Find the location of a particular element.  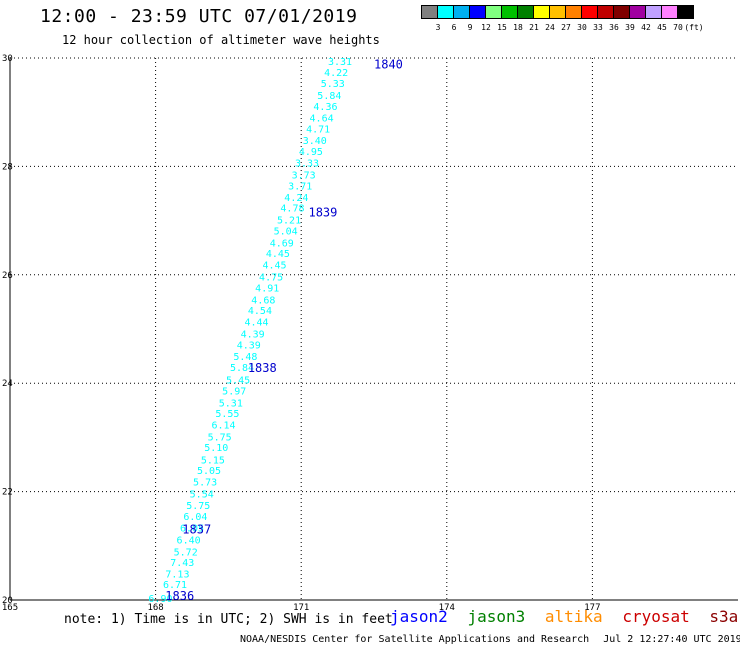

y-tick-label: 26 is located at coordinates (7, 276).